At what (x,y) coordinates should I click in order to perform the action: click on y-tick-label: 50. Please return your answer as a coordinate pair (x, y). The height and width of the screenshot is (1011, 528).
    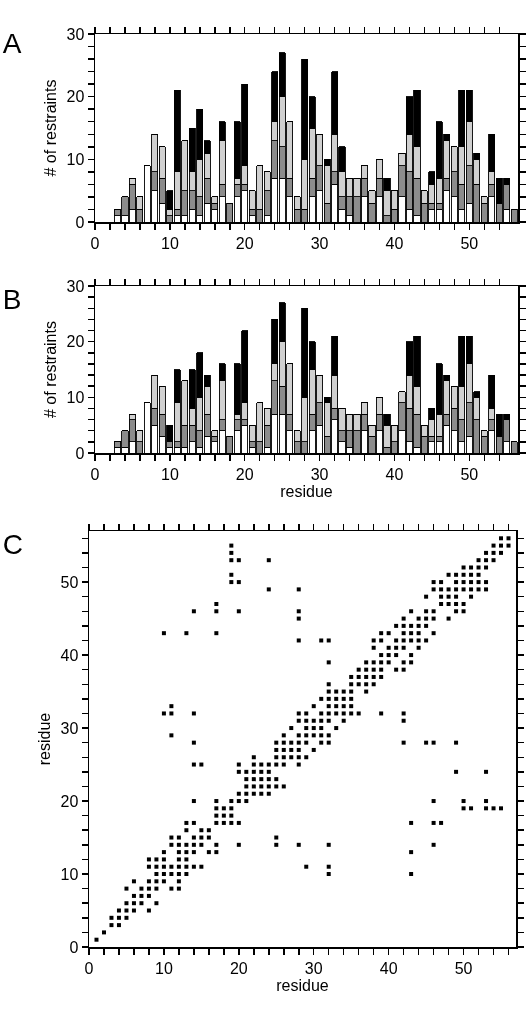
    Looking at the image, I should click on (69, 582).